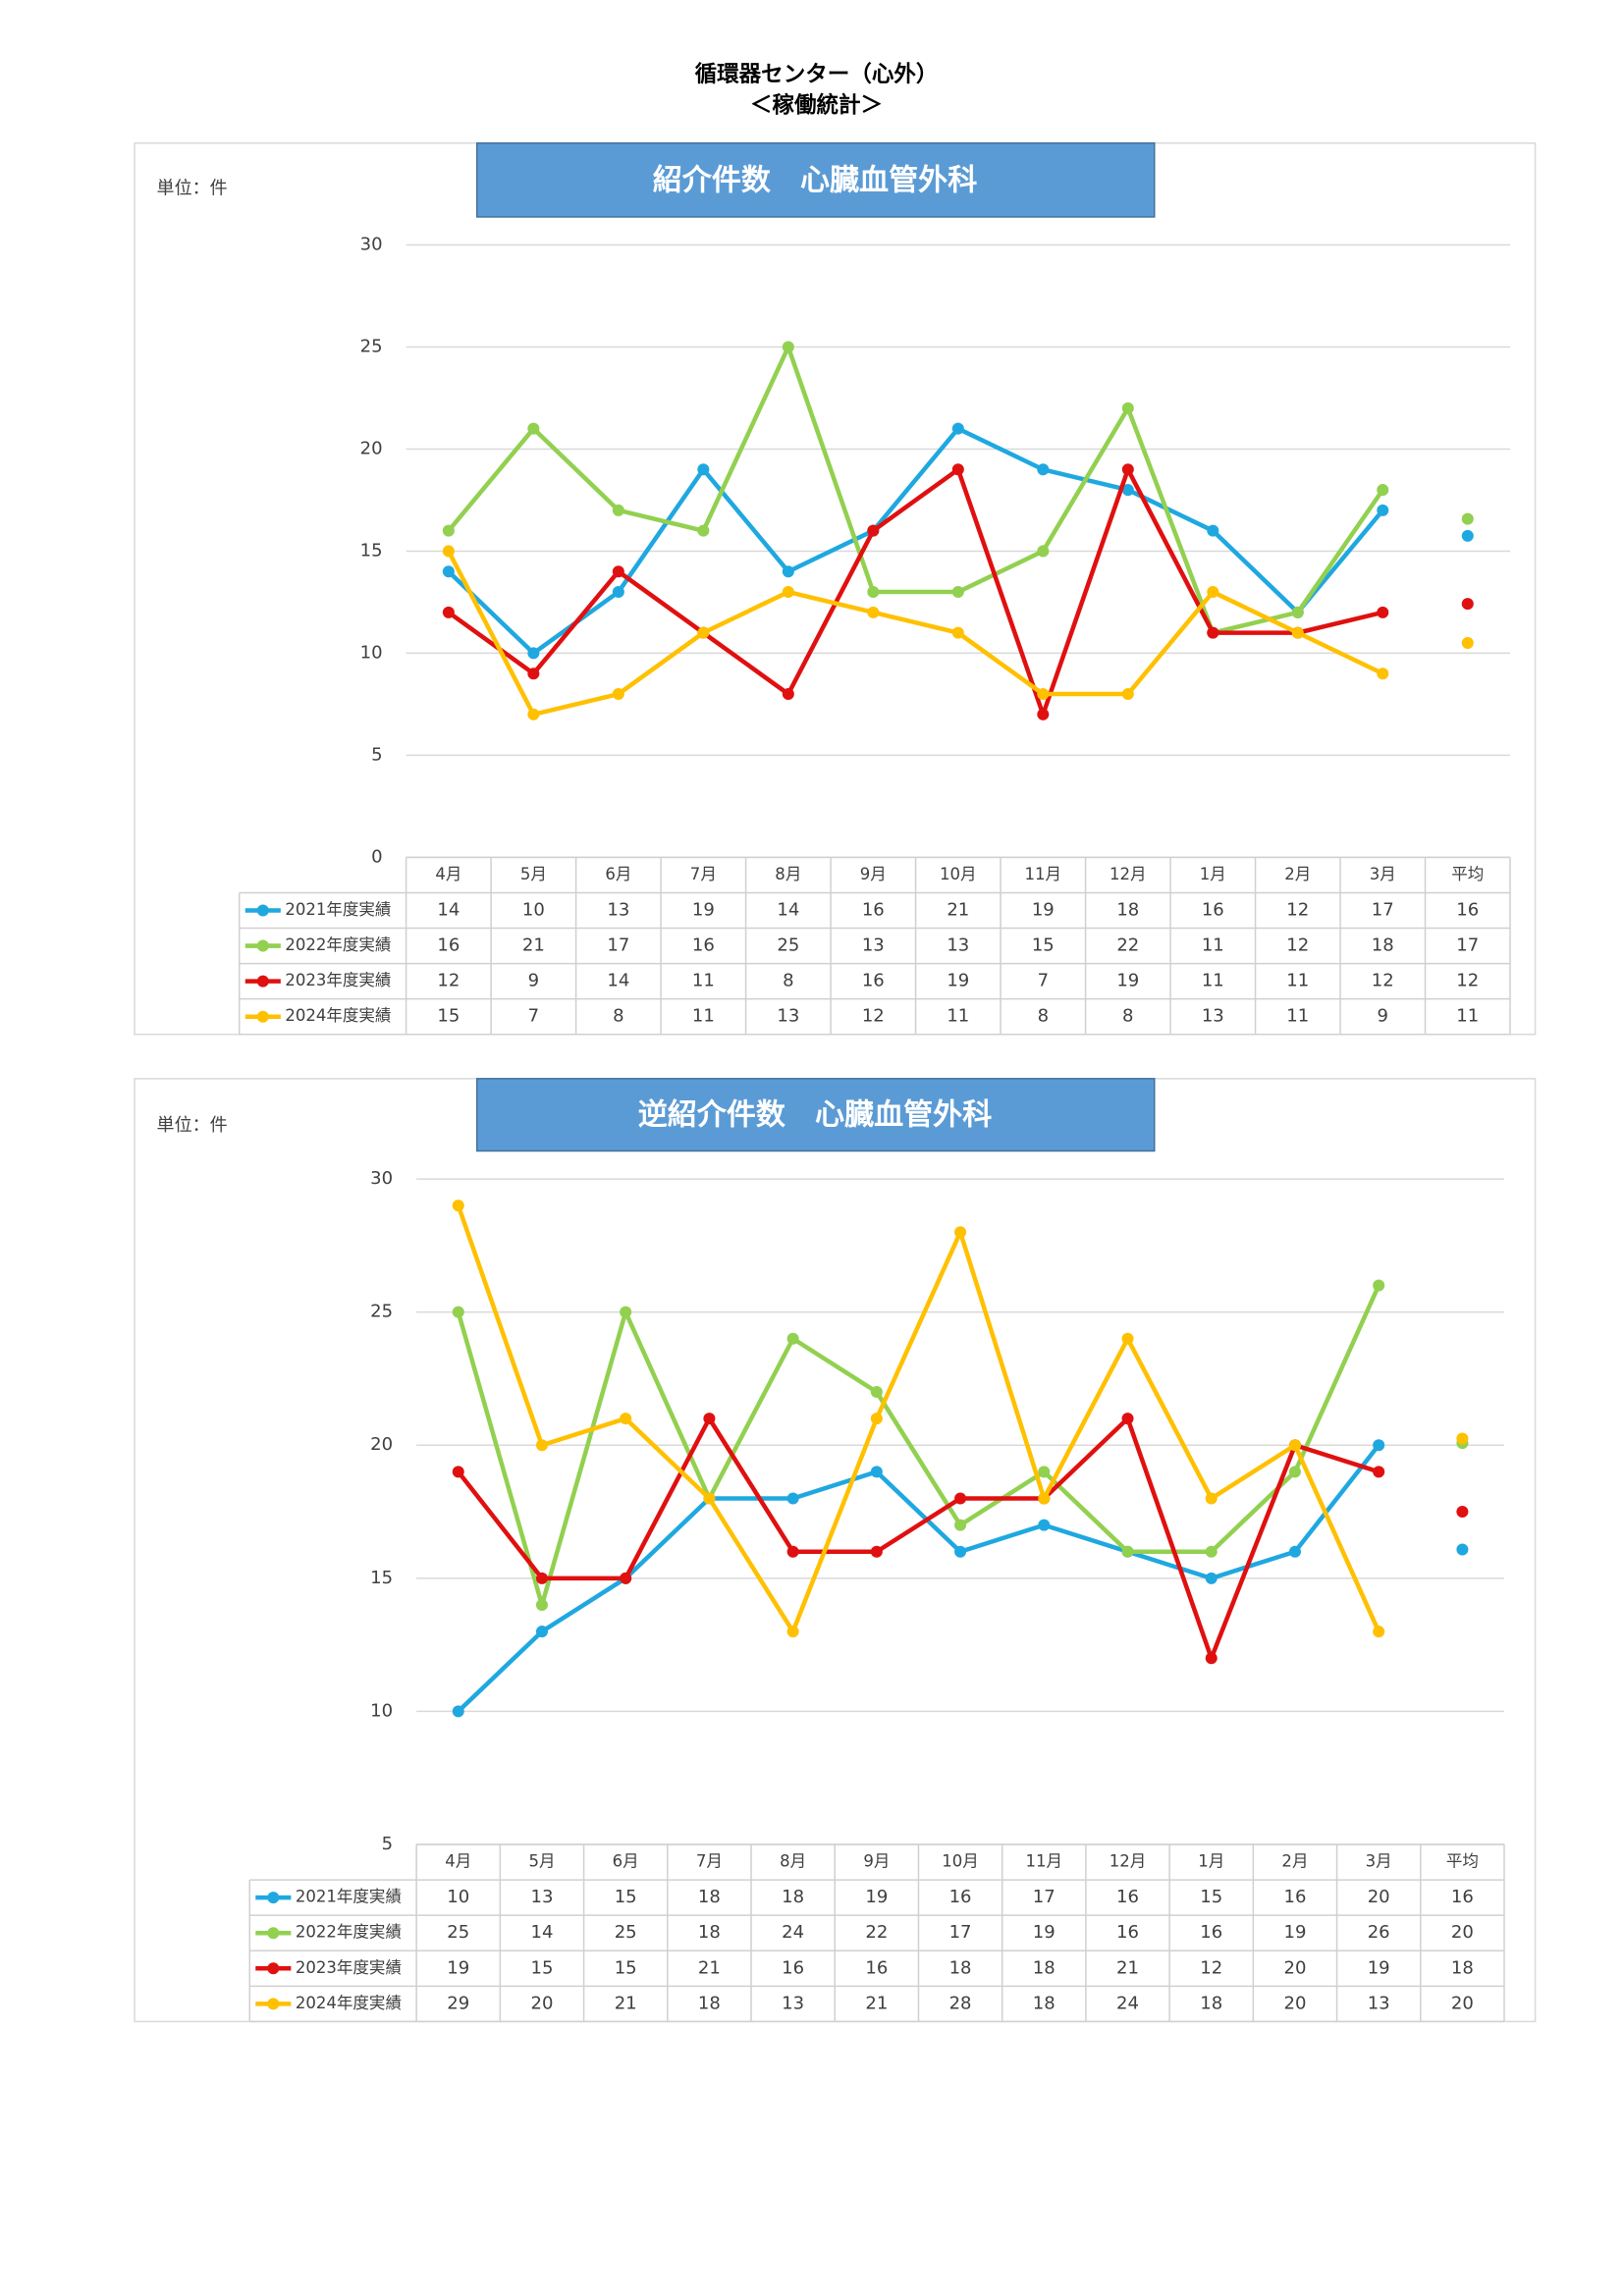 This screenshot has height=2296, width=1624. What do you see at coordinates (192, 1125) in the screenshot?
I see `unit-label: 単位：件` at bounding box center [192, 1125].